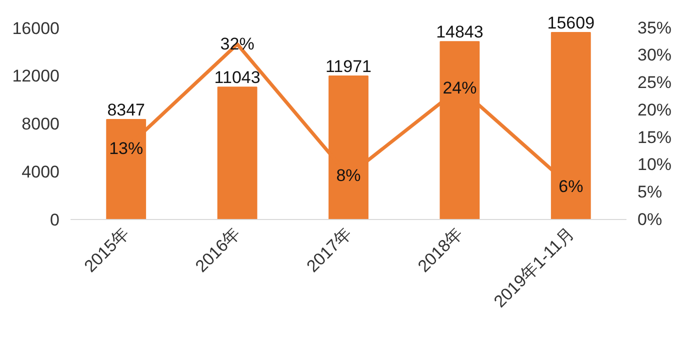 The image size is (696, 344). I want to click on data-label: 24%, so click(459, 88).